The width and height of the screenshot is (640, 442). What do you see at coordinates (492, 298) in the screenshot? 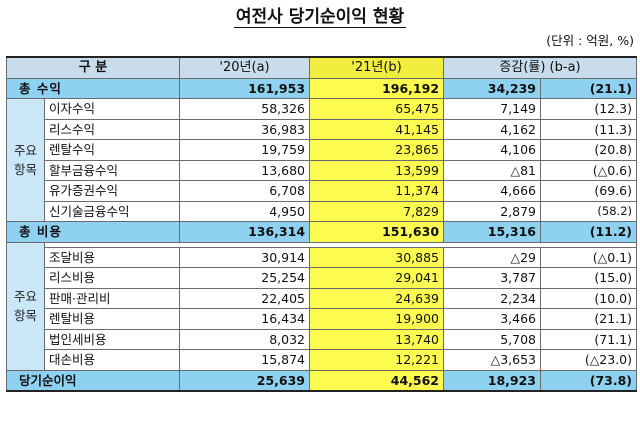
I see `value-diff: 2,234` at bounding box center [492, 298].